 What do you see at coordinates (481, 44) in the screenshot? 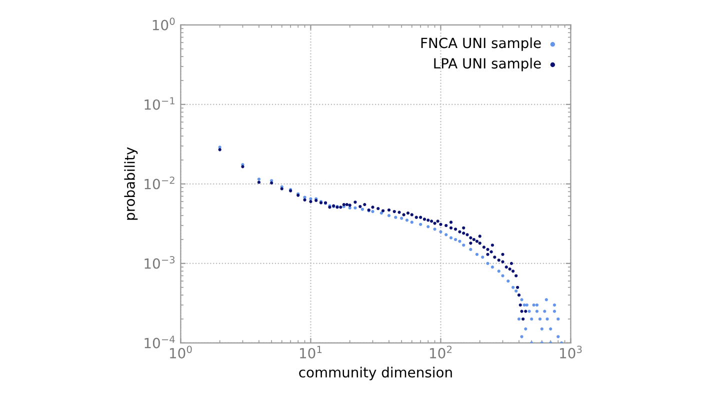
I see `legend-label: FNCA UNI sample` at bounding box center [481, 44].